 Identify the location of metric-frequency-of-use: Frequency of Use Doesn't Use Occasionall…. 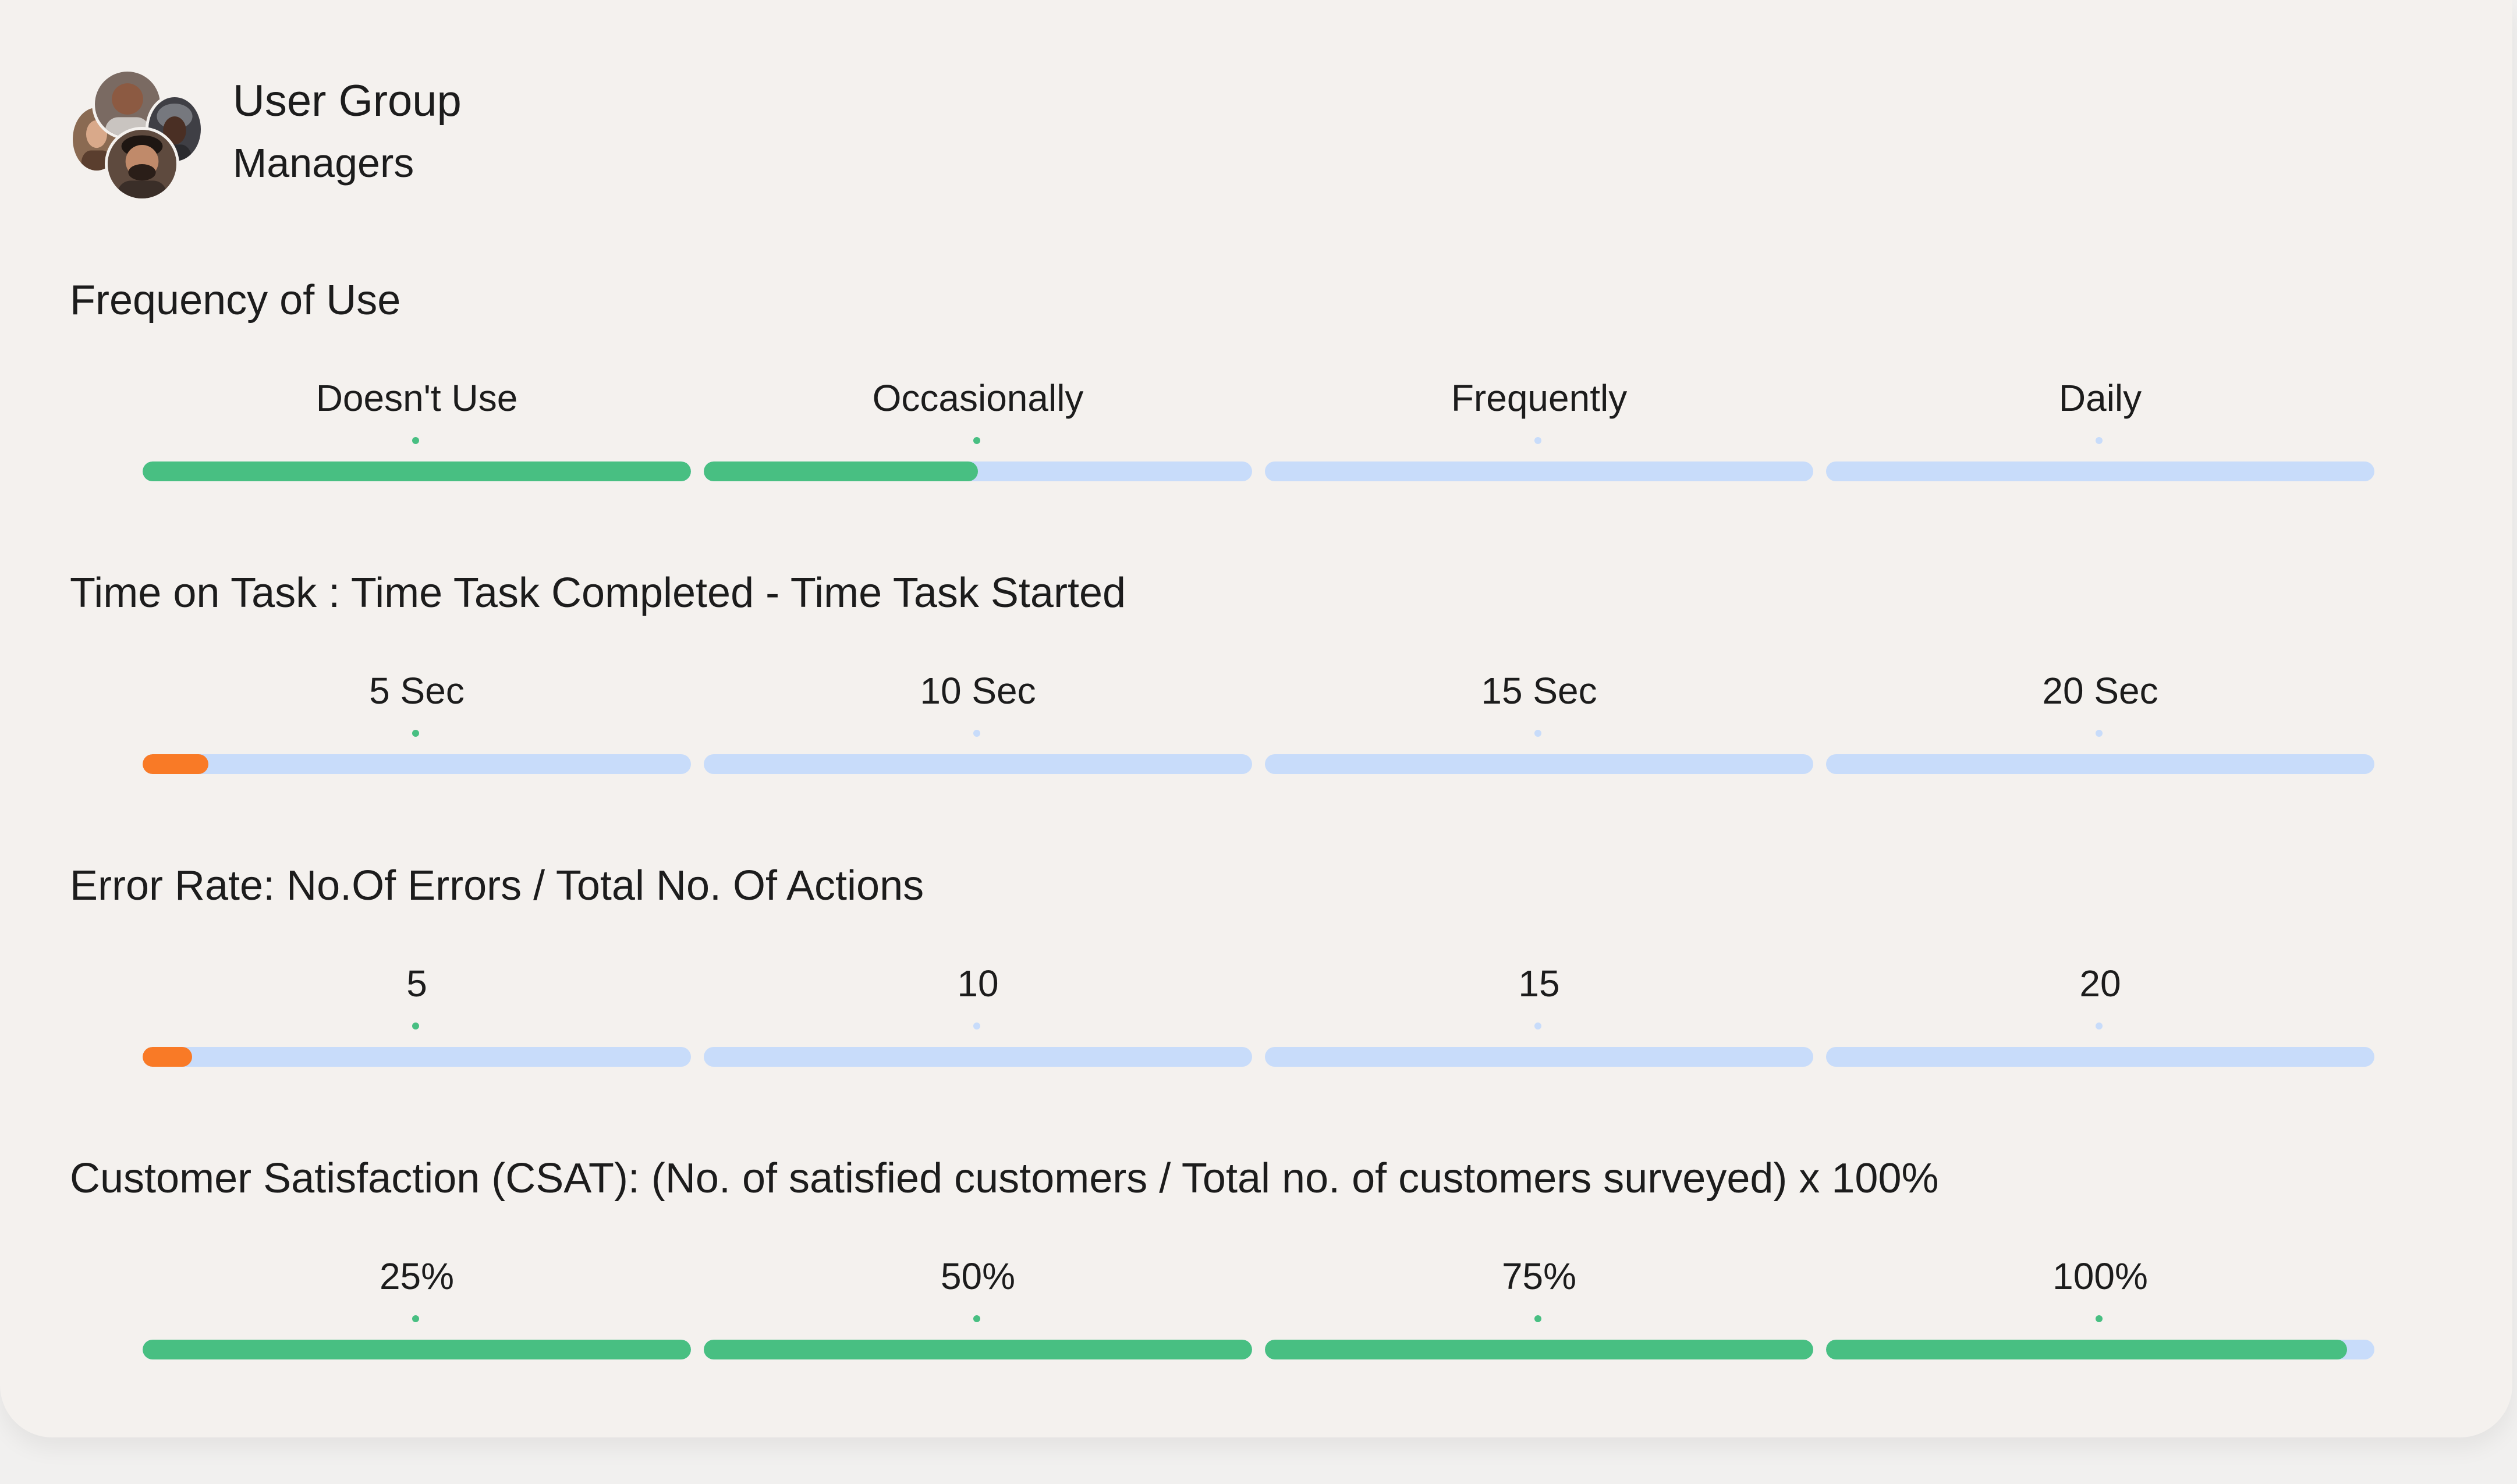
(1263, 387).